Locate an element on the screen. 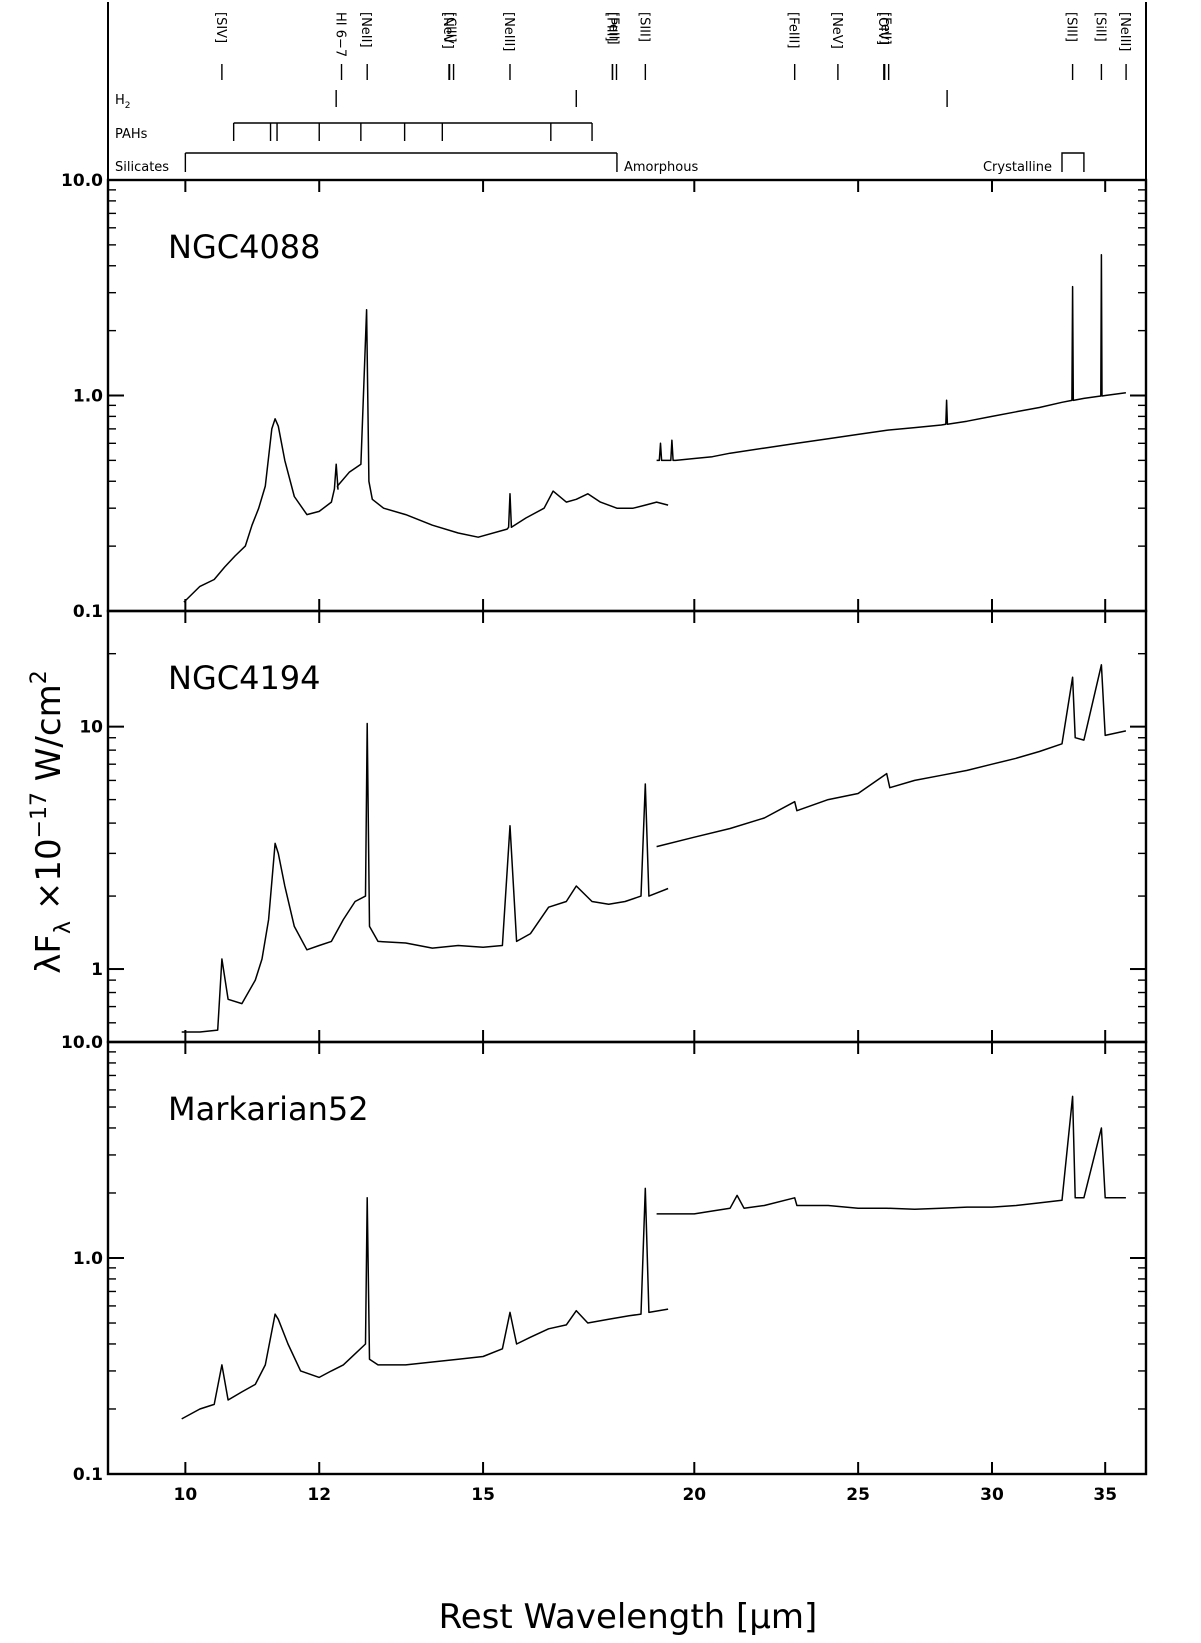  emission-line-label: [ClII] is located at coordinates (450, 27).